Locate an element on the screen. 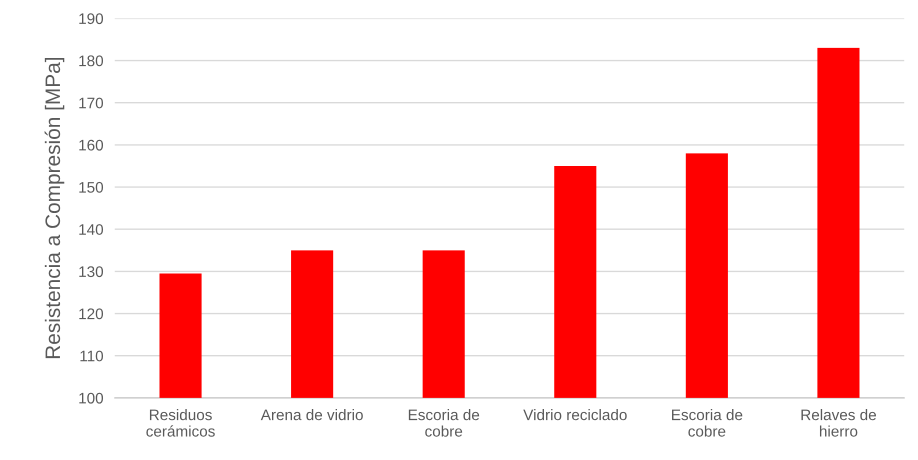 Image resolution: width=918 pixels, height=460 pixels. y-tick-label: 170 is located at coordinates (91, 103).